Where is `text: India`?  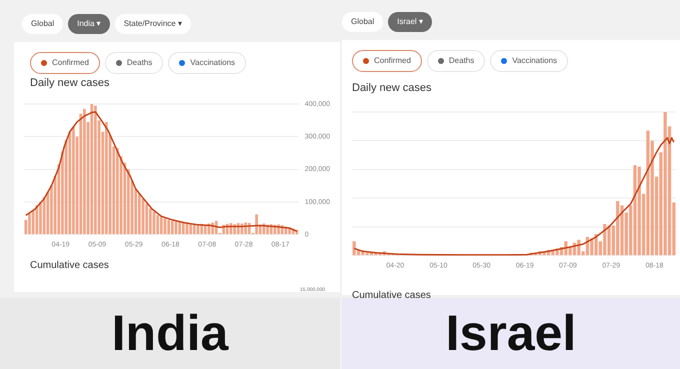 text: India is located at coordinates (170, 333).